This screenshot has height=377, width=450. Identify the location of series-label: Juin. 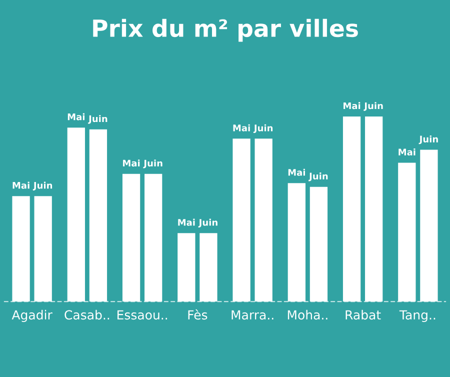
(263, 129).